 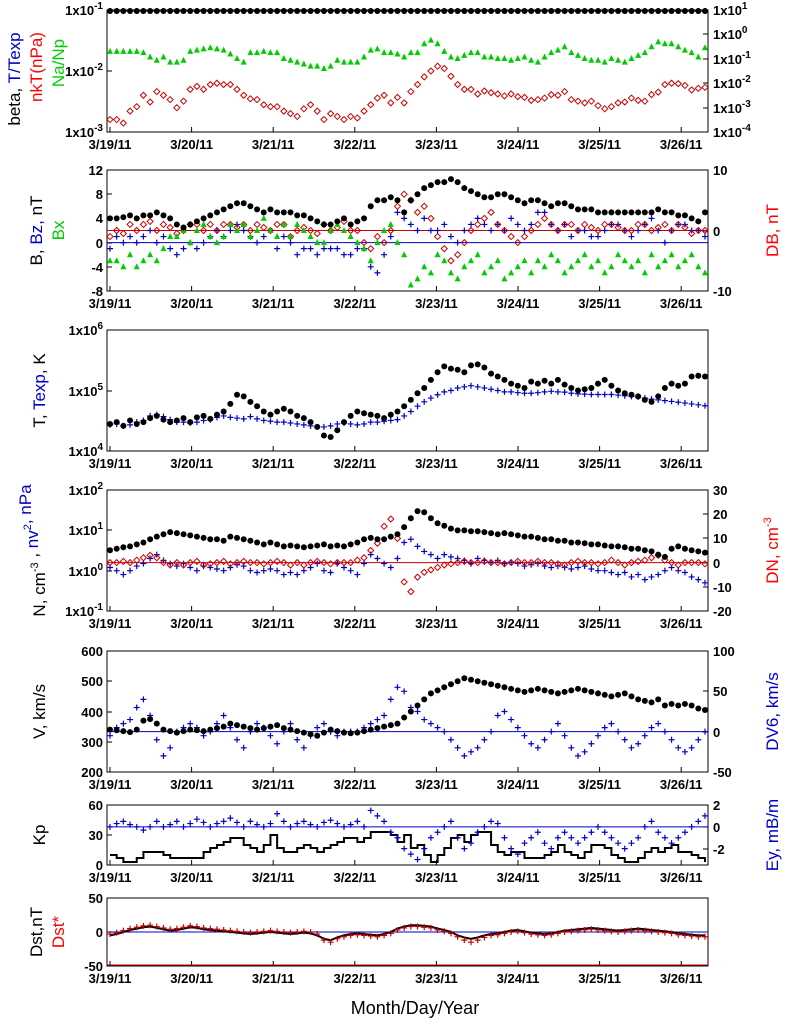 What do you see at coordinates (599, 877) in the screenshot?
I see `panel-kp-xtick-label: 3/25/11` at bounding box center [599, 877].